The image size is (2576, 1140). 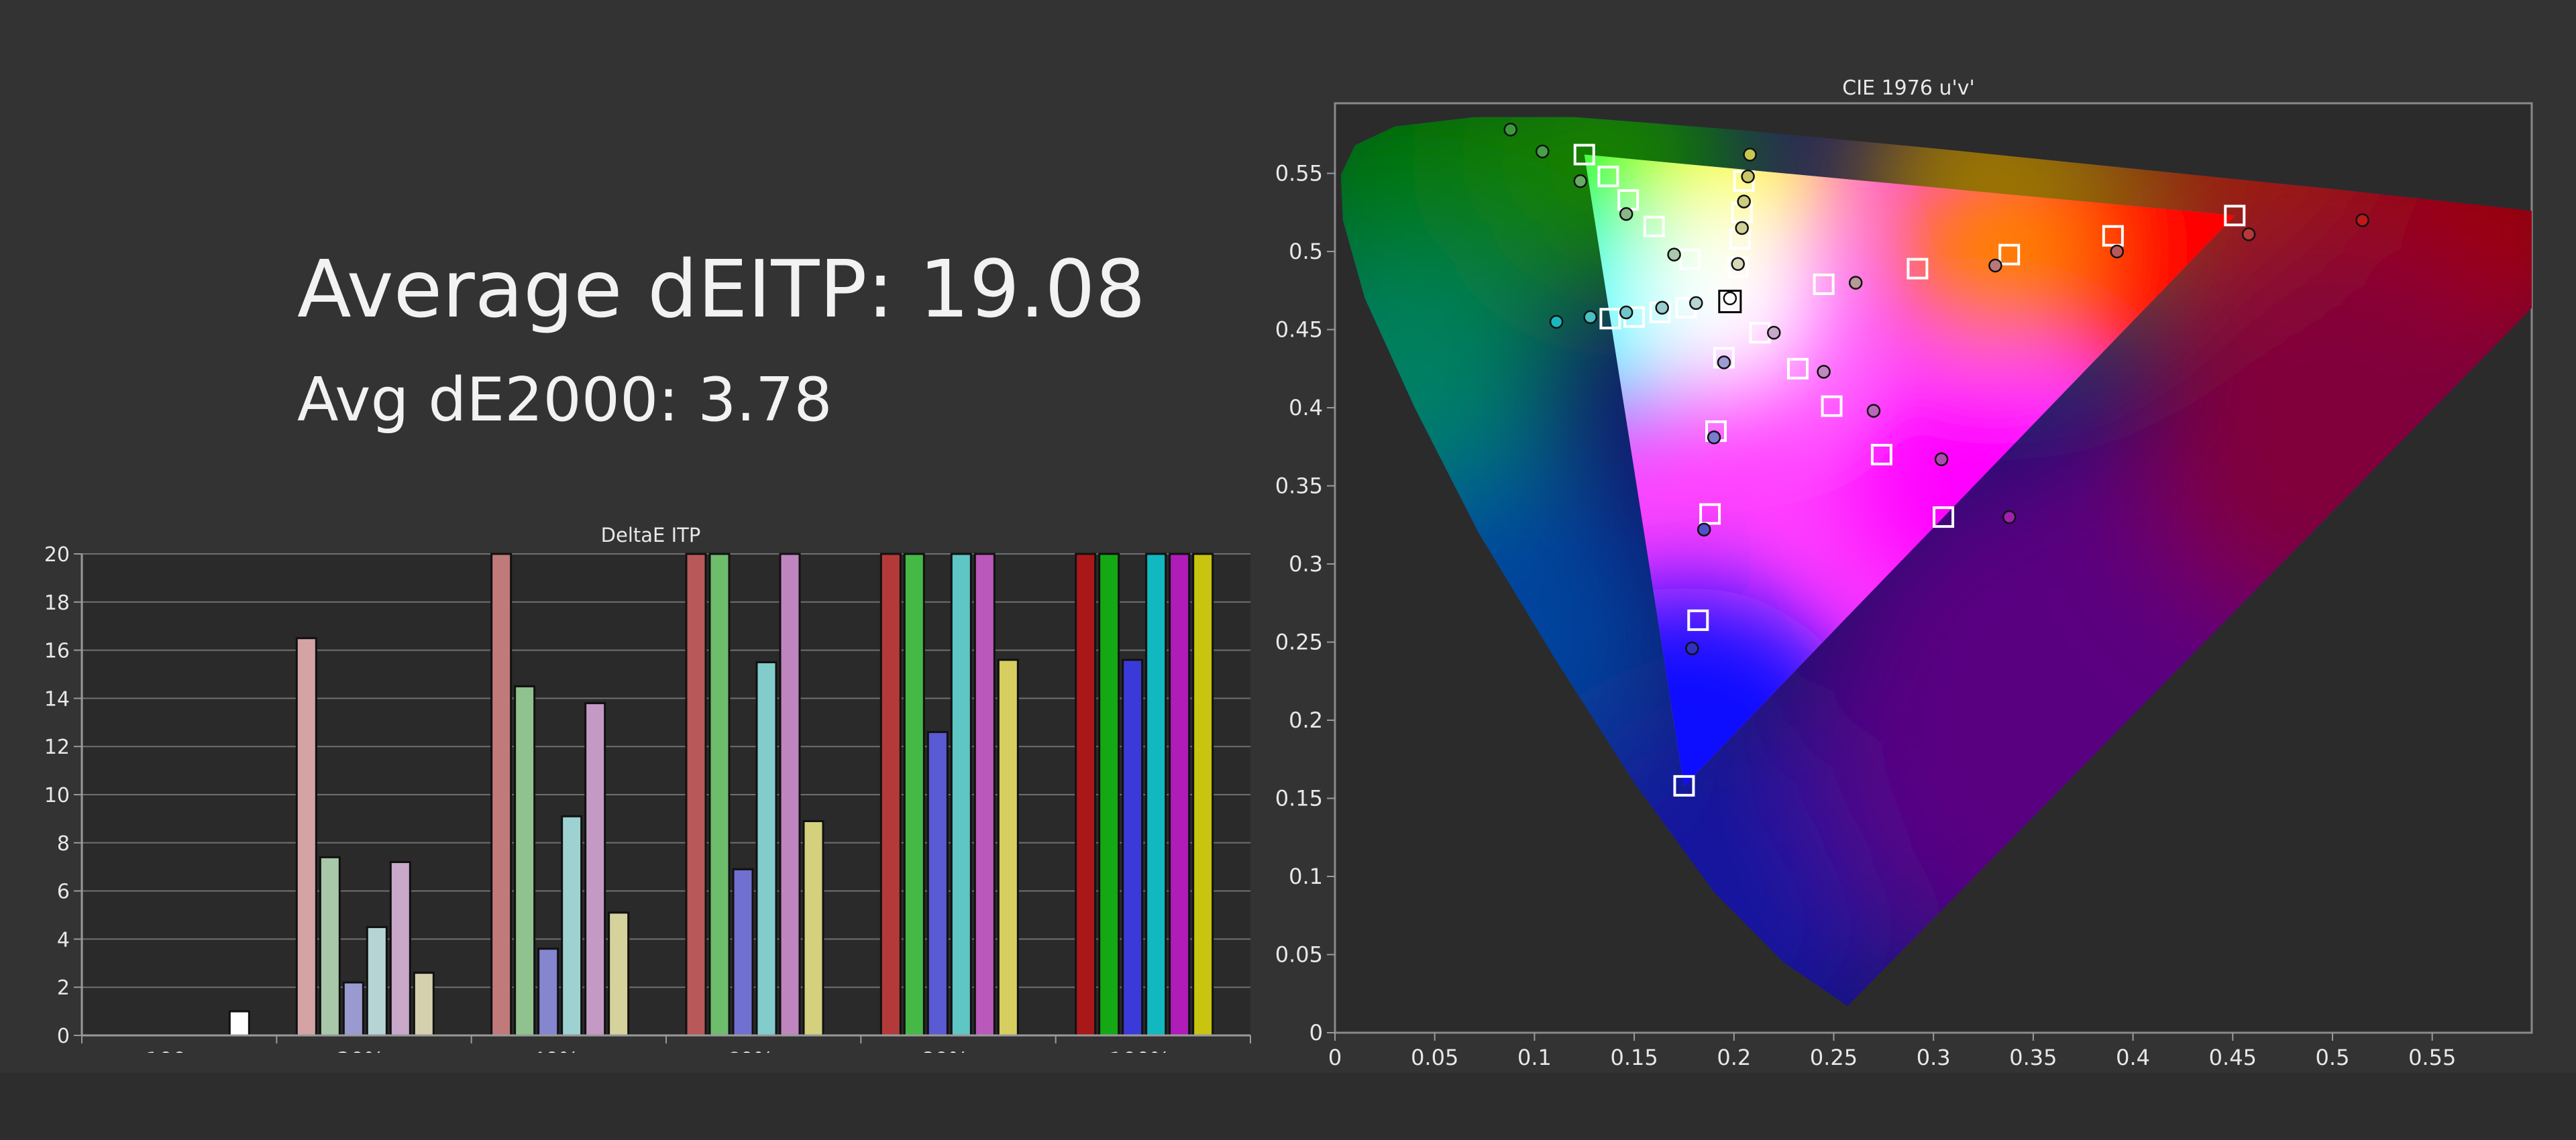 I want to click on bar-y-tick-label: 14, so click(x=57, y=699).